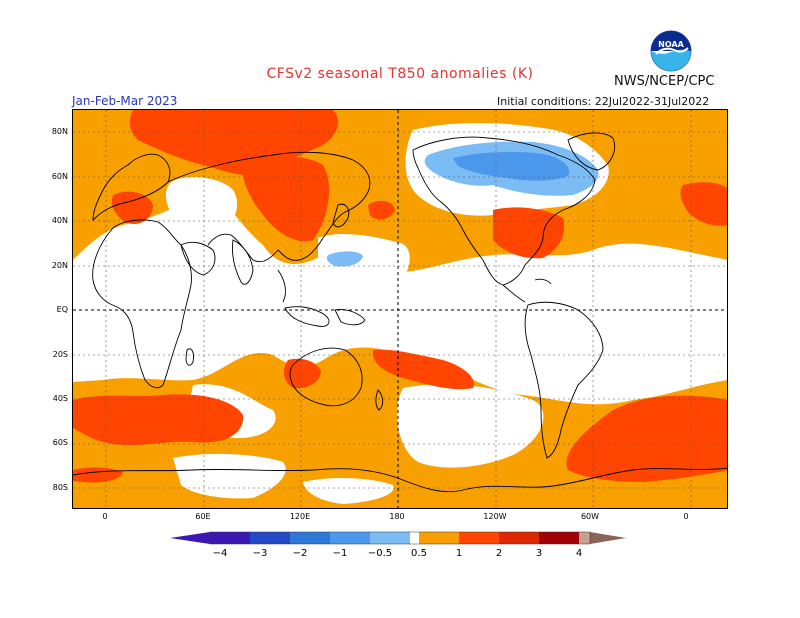 This screenshot has height=618, width=800. Describe the element at coordinates (59, 220) in the screenshot. I see `lat-label: 40N` at that location.